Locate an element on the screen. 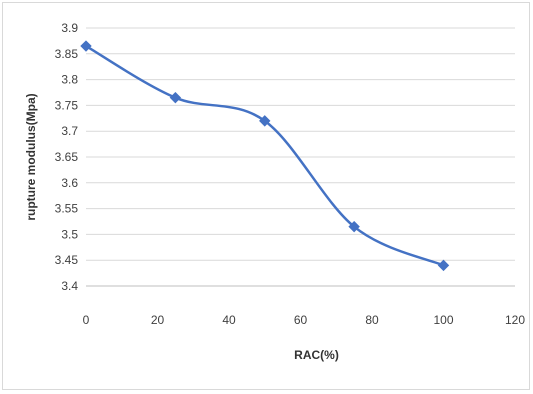  x-tick-label: 20 is located at coordinates (158, 320).